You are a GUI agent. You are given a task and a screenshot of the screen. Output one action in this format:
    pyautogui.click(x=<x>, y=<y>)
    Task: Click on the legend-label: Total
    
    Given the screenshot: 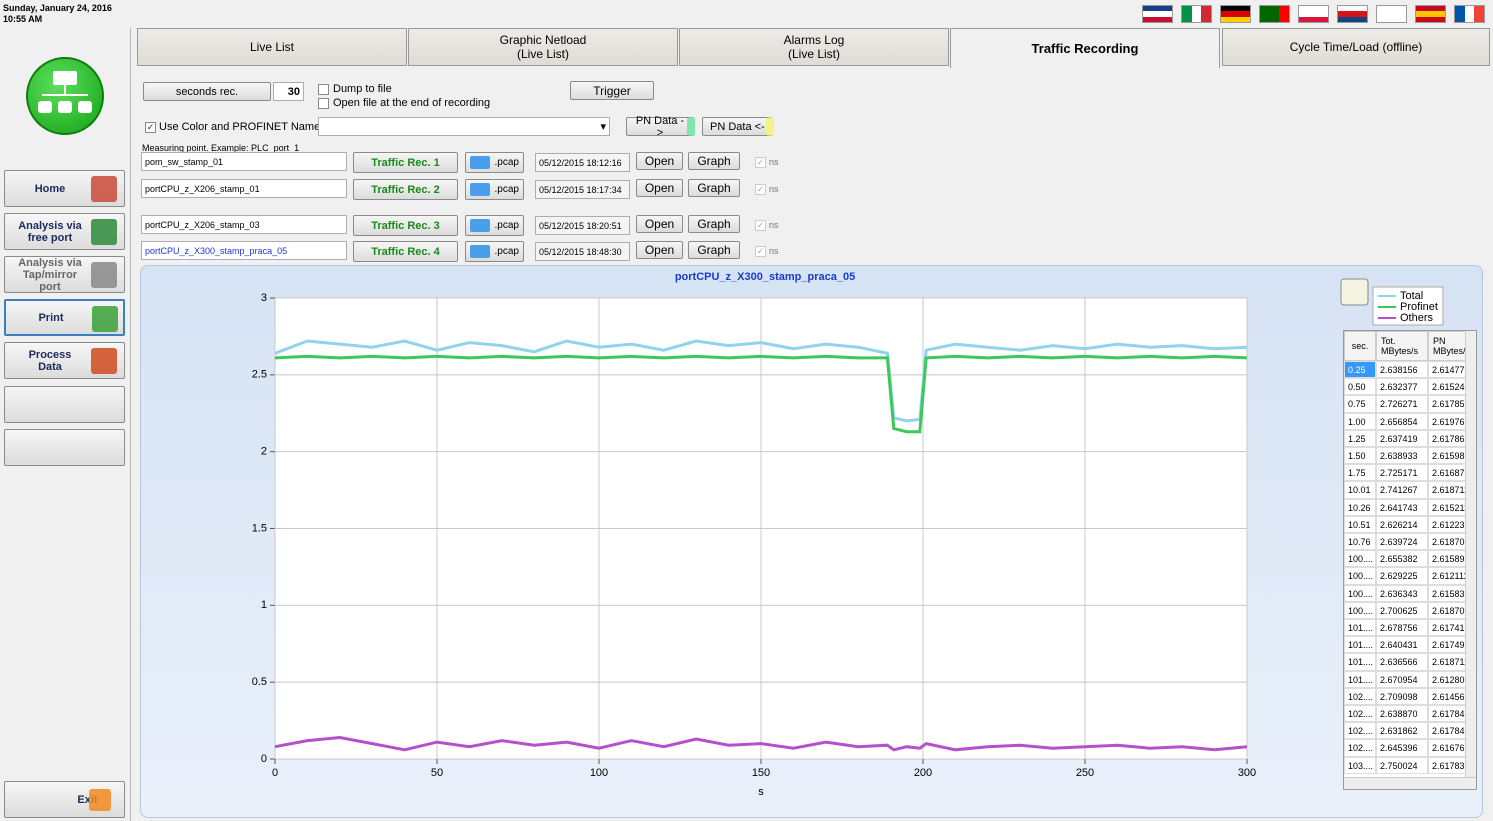 What is the action you would take?
    pyautogui.click(x=1411, y=296)
    